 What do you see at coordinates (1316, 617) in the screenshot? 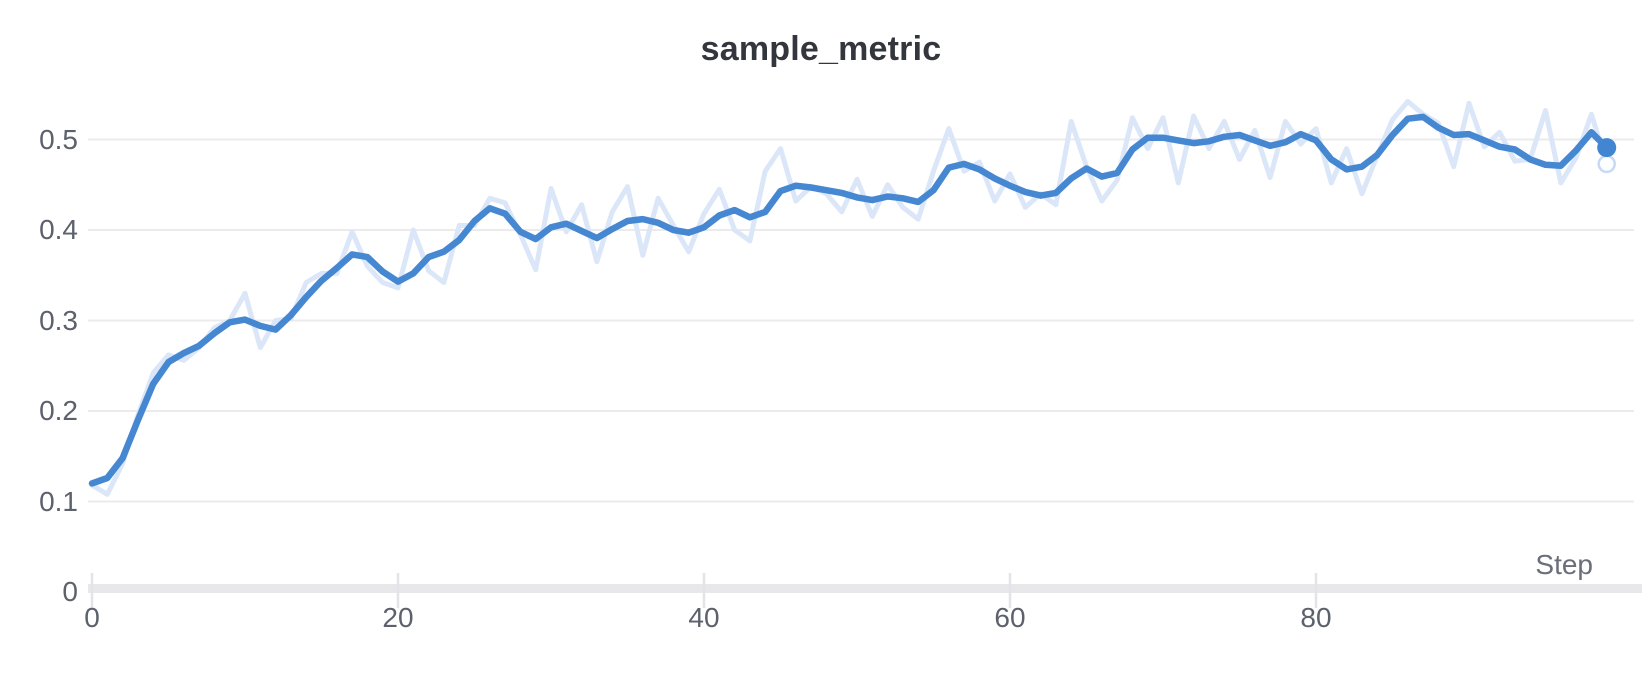
I see `x-tick-label-80: 80` at bounding box center [1316, 617].